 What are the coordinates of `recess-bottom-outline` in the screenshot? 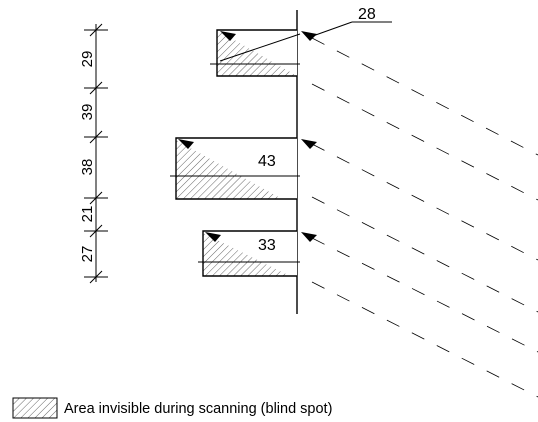 It's located at (249, 253).